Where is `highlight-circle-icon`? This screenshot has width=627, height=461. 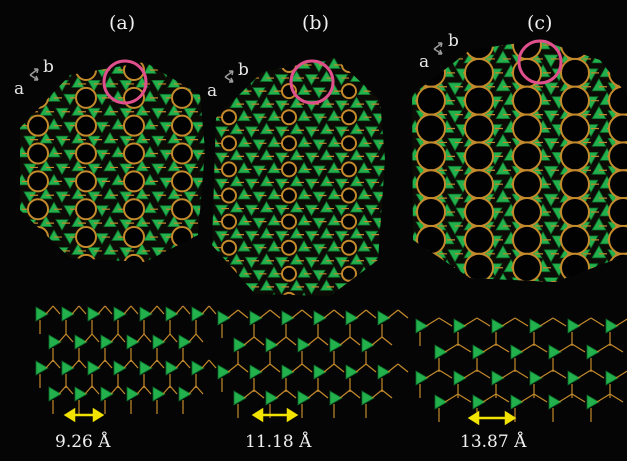
highlight-circle-icon is located at coordinates (540, 62).